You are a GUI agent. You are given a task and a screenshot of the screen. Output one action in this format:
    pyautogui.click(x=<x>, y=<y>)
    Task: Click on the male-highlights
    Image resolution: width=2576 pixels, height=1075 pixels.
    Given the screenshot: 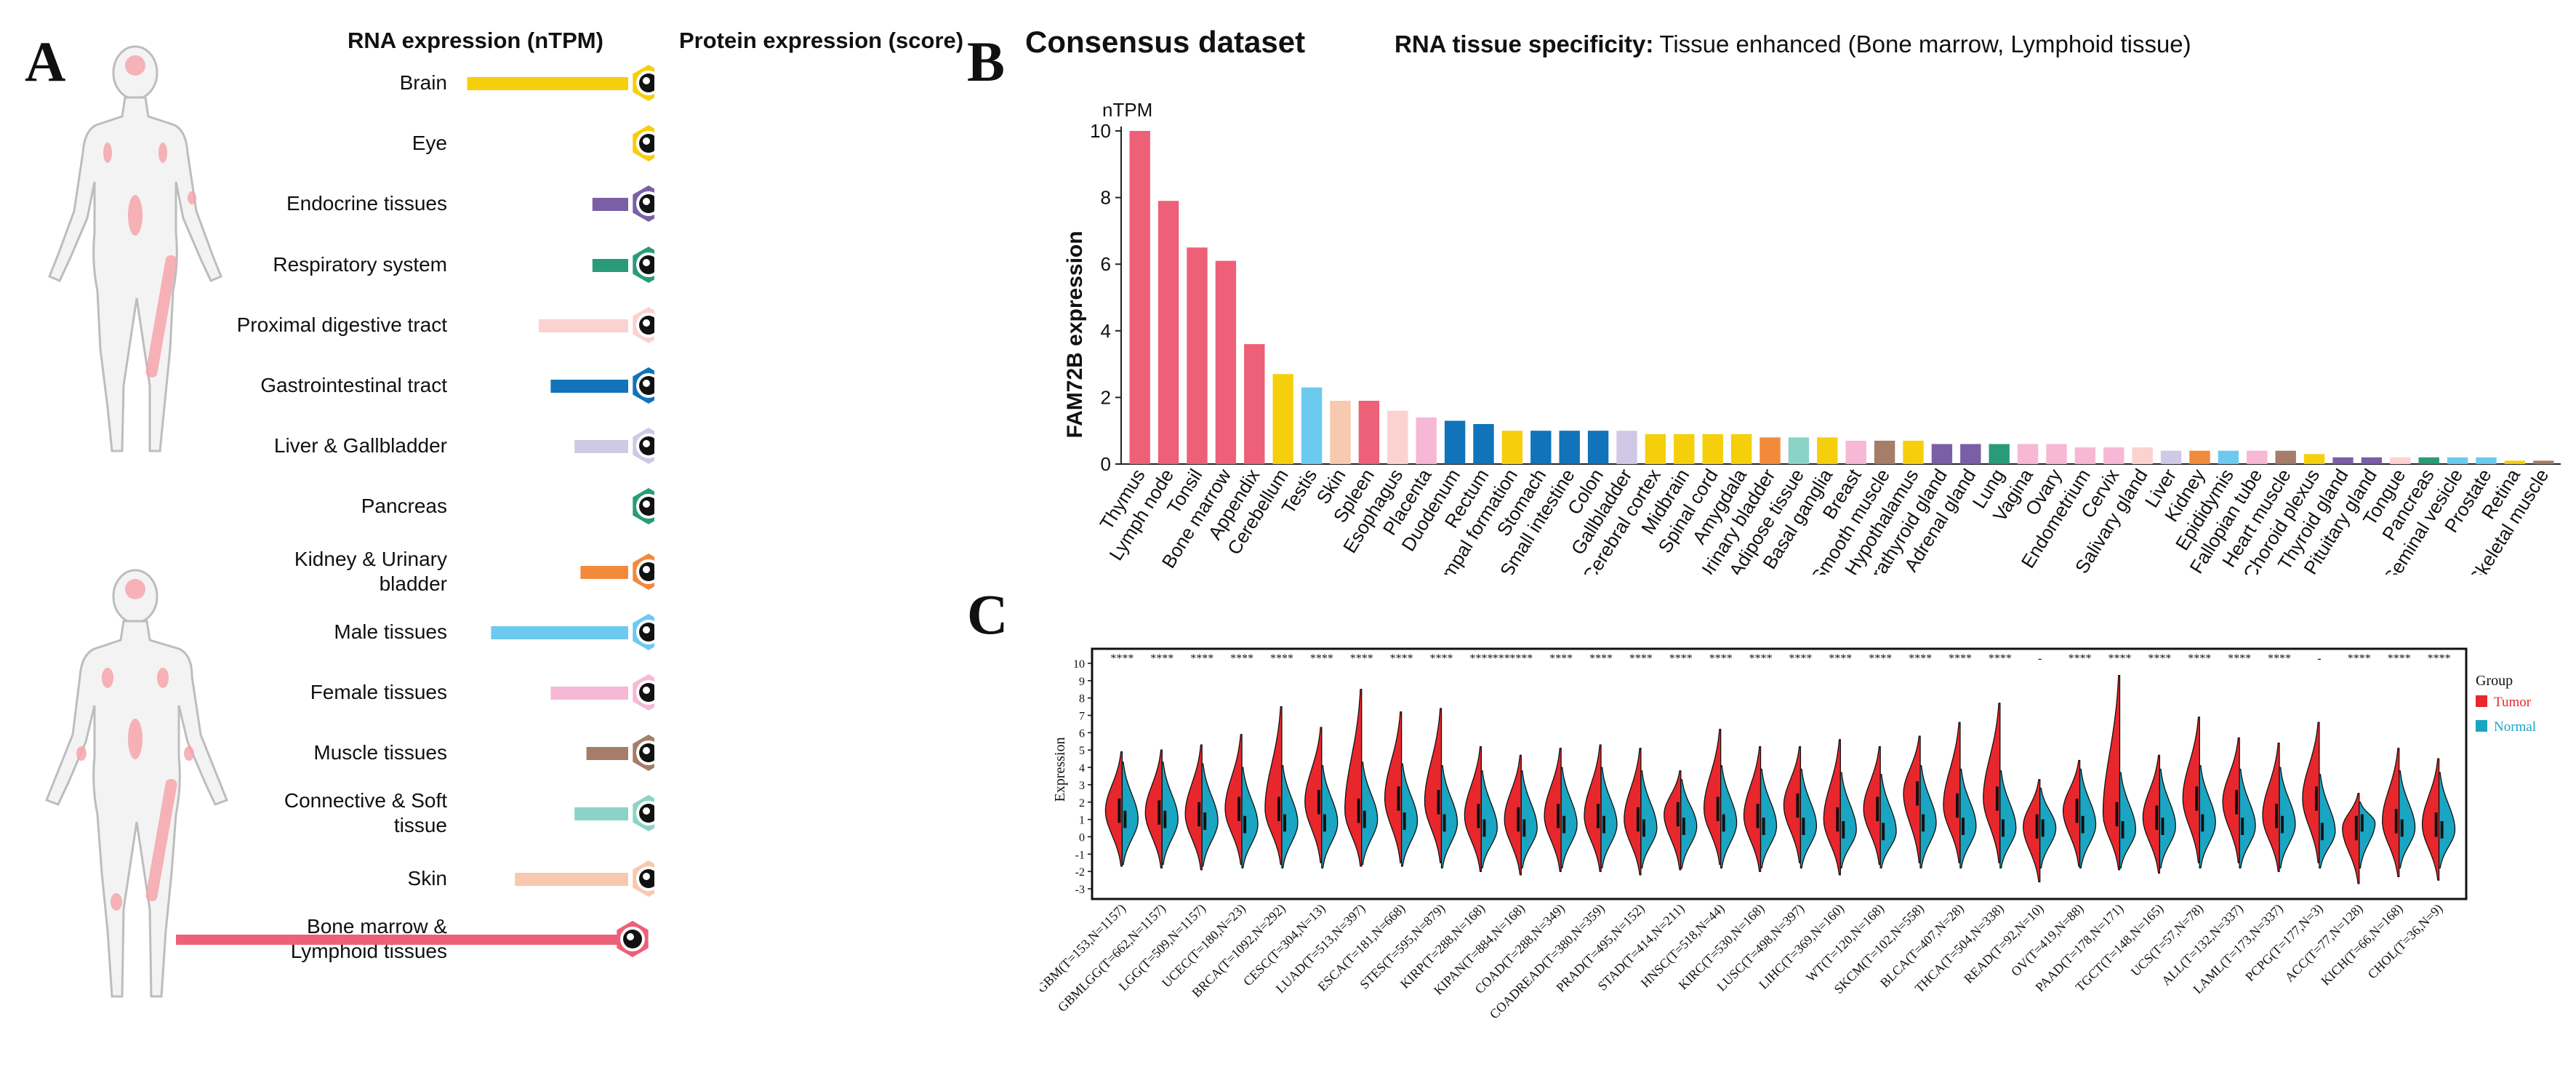 What is the action you would take?
    pyautogui.click(x=135, y=745)
    